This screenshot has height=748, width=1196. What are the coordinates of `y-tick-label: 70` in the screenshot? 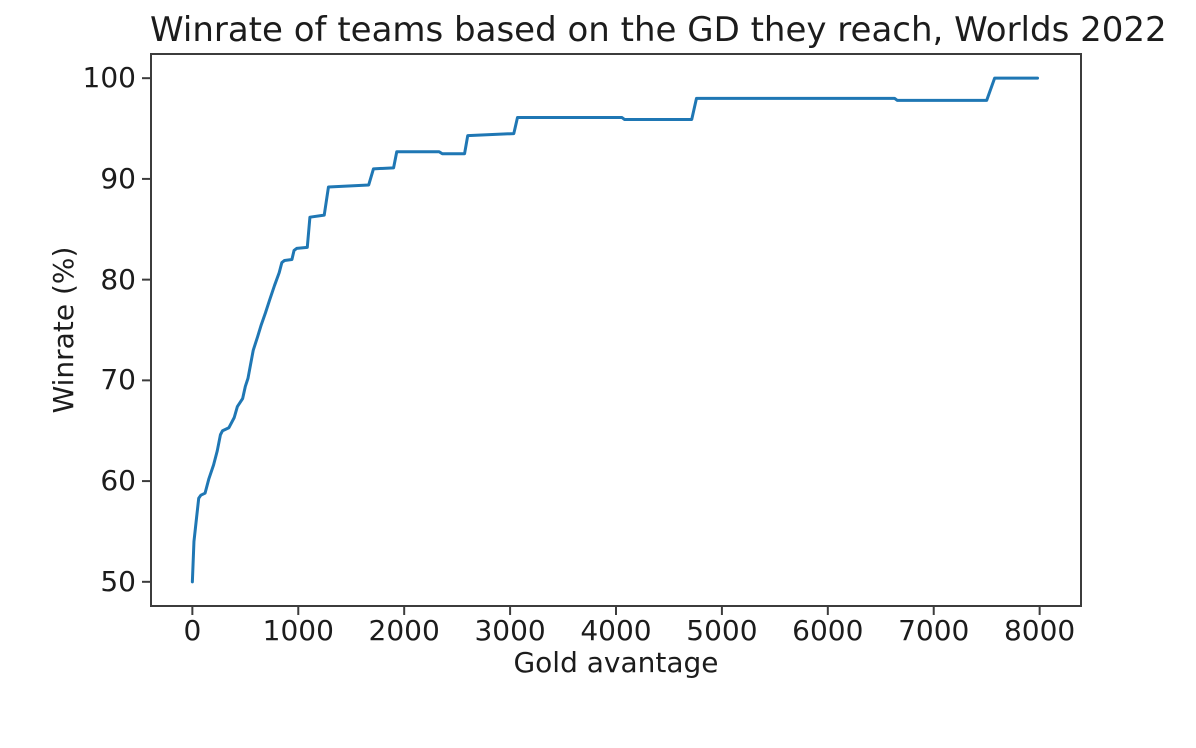 It's located at (118, 380).